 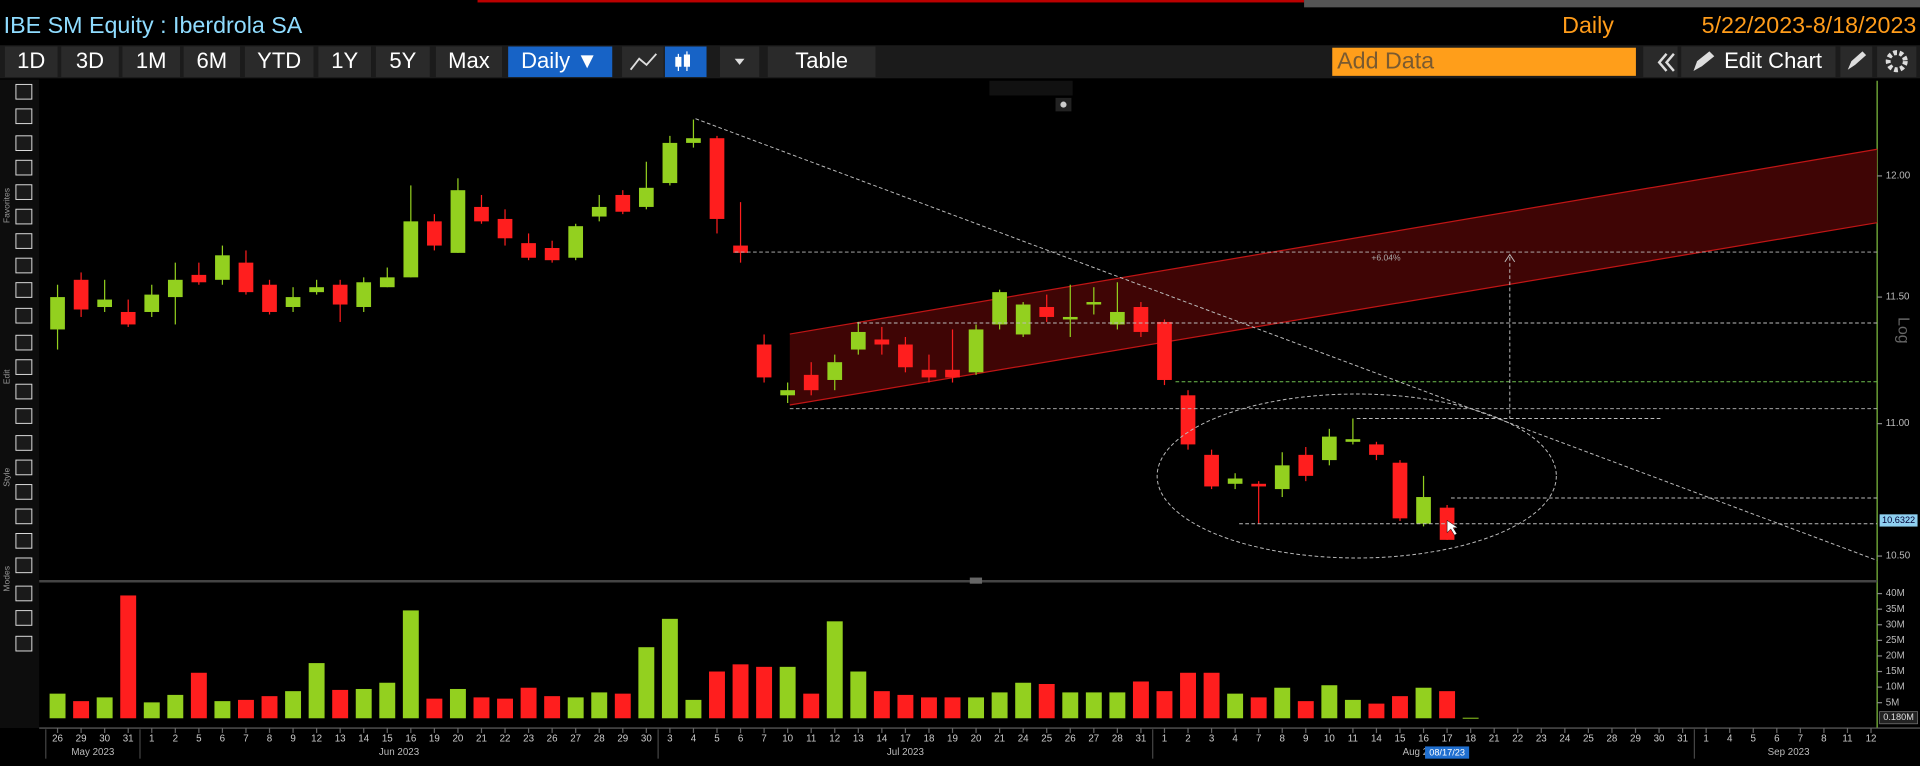 I want to click on date-range: 5/22/2023-8/18/2023, so click(x=1809, y=25).